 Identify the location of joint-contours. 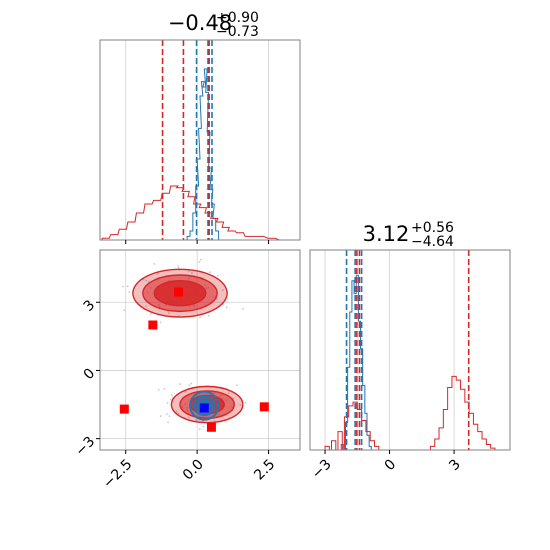
(188, 346).